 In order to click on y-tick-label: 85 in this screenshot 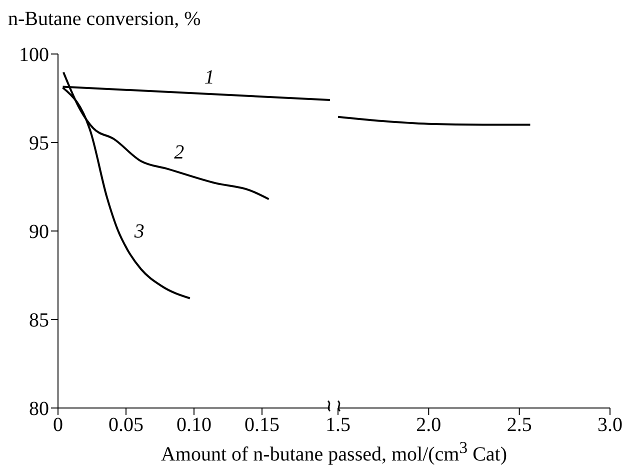, I will do `click(39, 321)`.